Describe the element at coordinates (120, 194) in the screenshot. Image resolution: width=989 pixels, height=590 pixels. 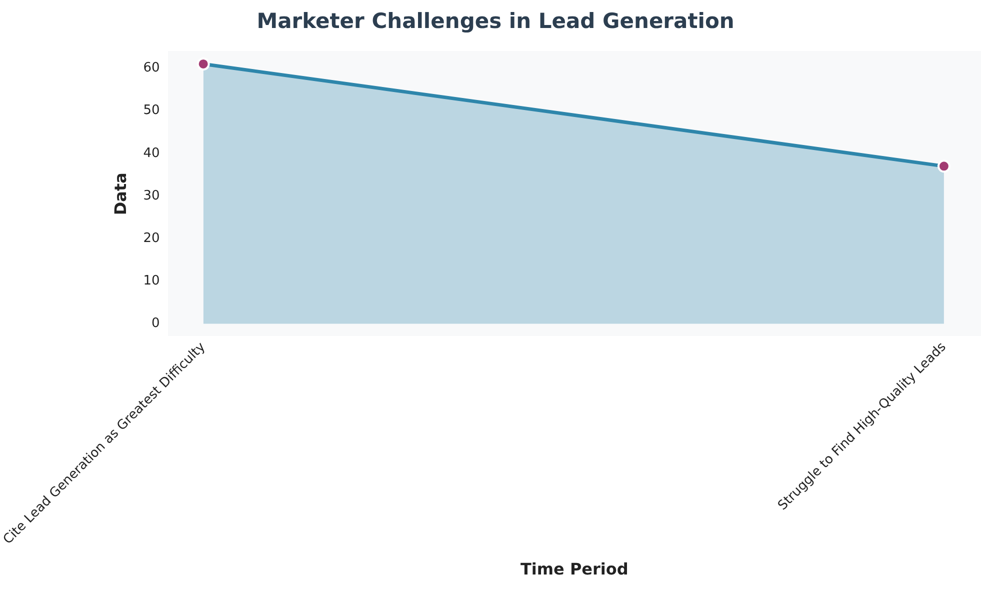
I see `y-axis-title: Data` at that location.